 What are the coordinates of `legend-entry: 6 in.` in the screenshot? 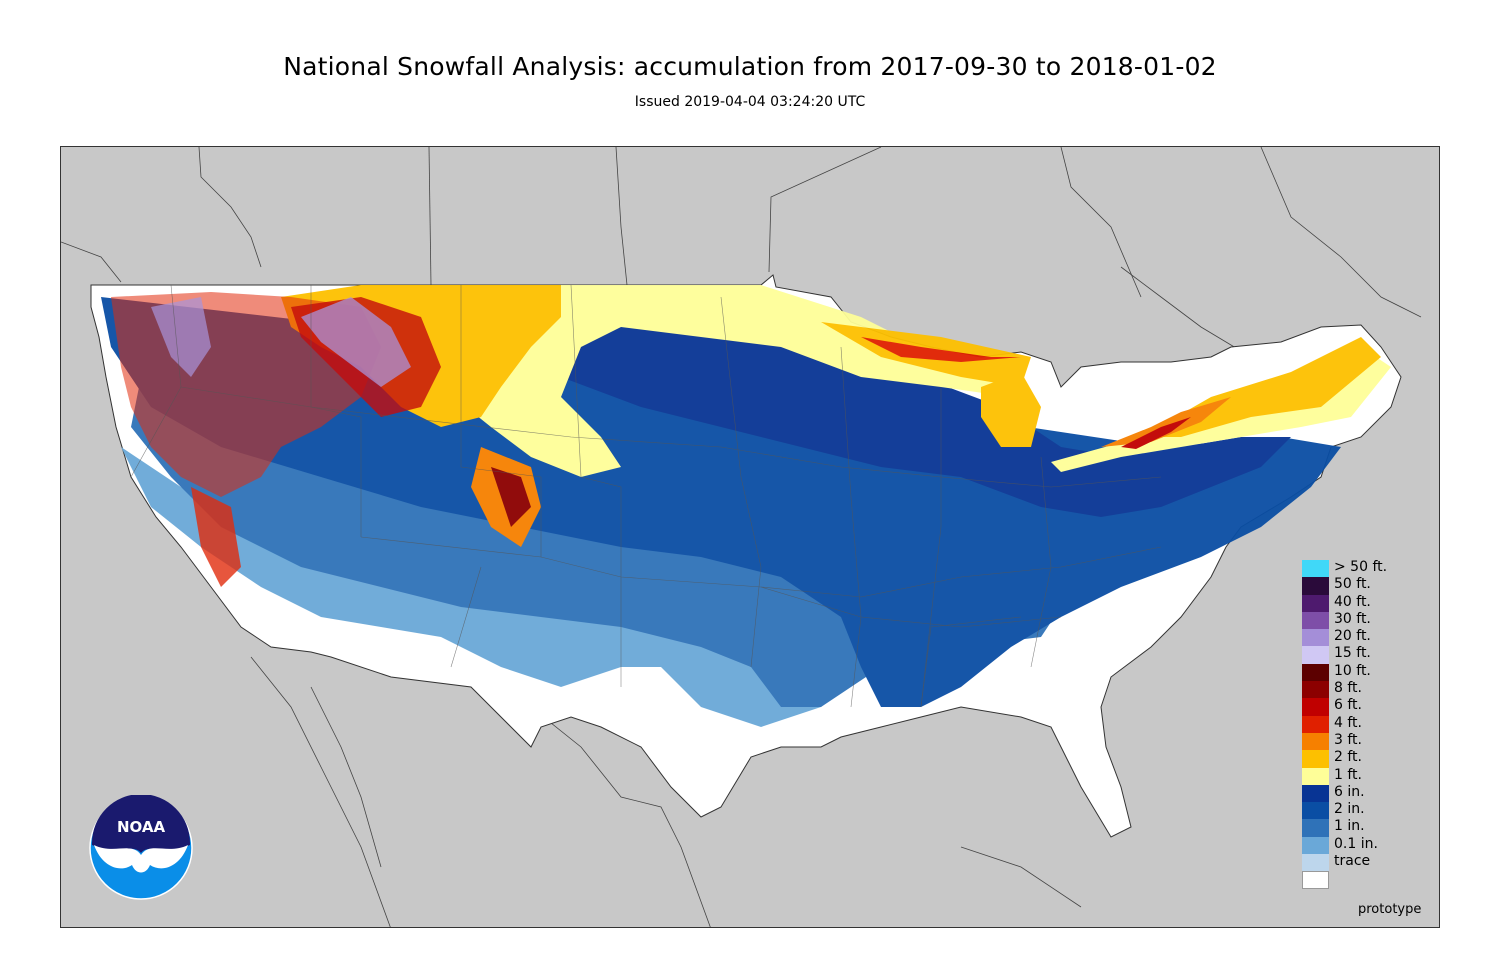 It's located at (1367, 793).